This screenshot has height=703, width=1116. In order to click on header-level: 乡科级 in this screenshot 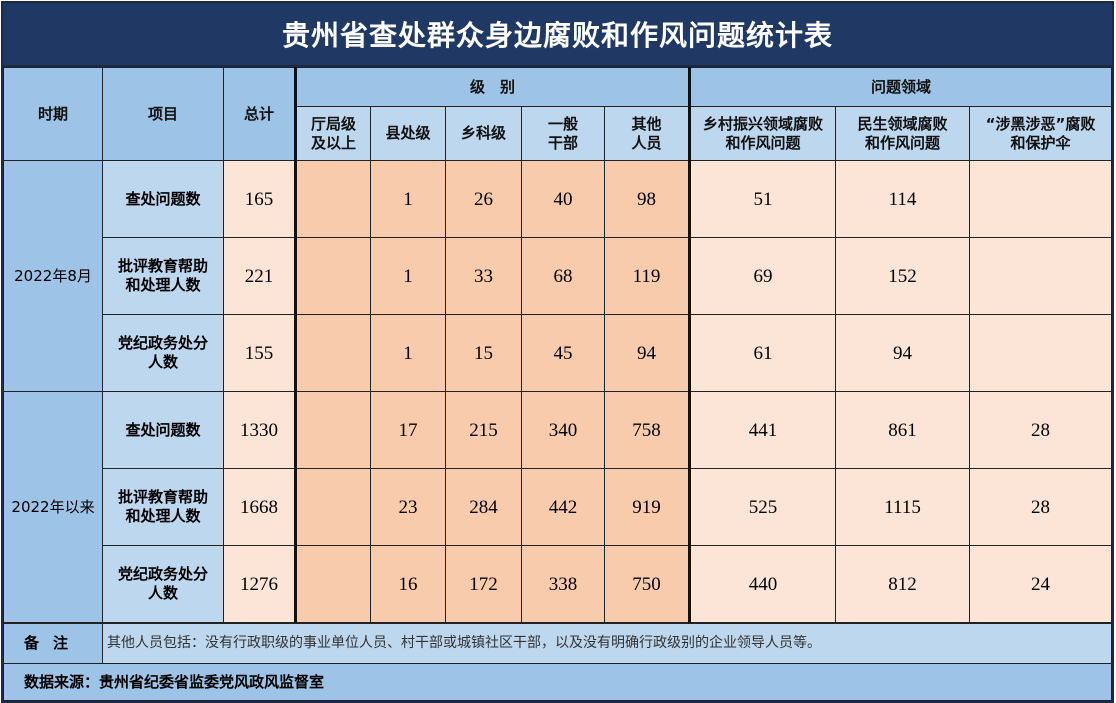, I will do `click(483, 133)`.